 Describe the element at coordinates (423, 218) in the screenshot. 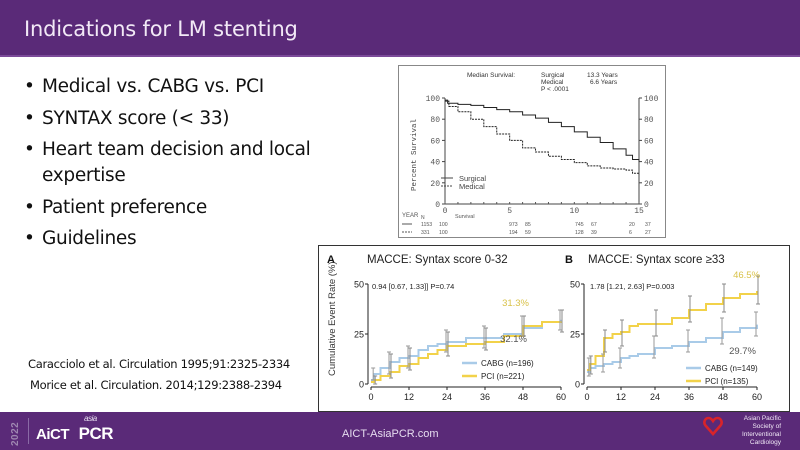

I see `risk-header-n: N` at that location.